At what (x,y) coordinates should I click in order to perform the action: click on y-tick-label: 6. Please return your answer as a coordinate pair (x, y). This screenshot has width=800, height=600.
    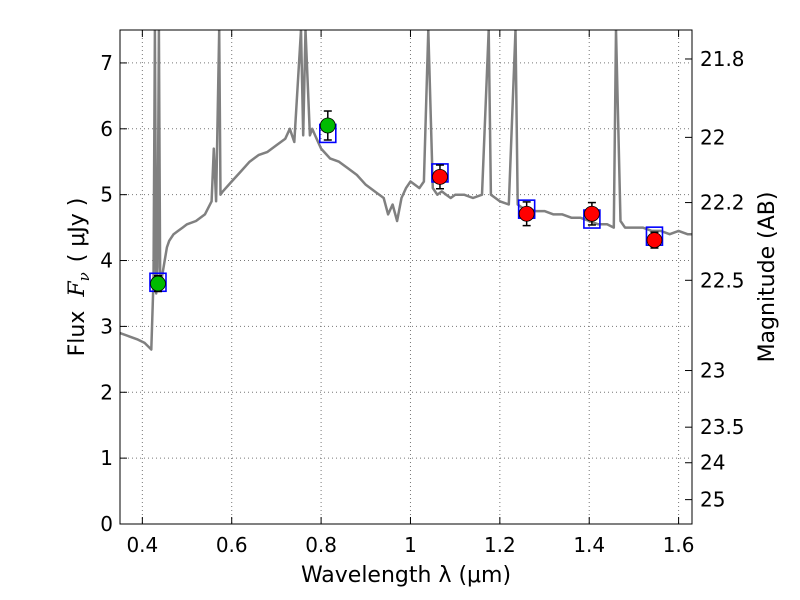
    Looking at the image, I should click on (106, 129).